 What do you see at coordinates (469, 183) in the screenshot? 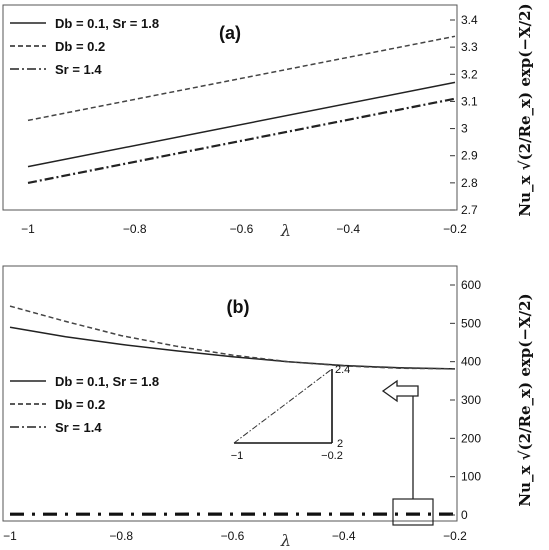
I see `panel-a-y-tick-label-1: 2.8` at bounding box center [469, 183].